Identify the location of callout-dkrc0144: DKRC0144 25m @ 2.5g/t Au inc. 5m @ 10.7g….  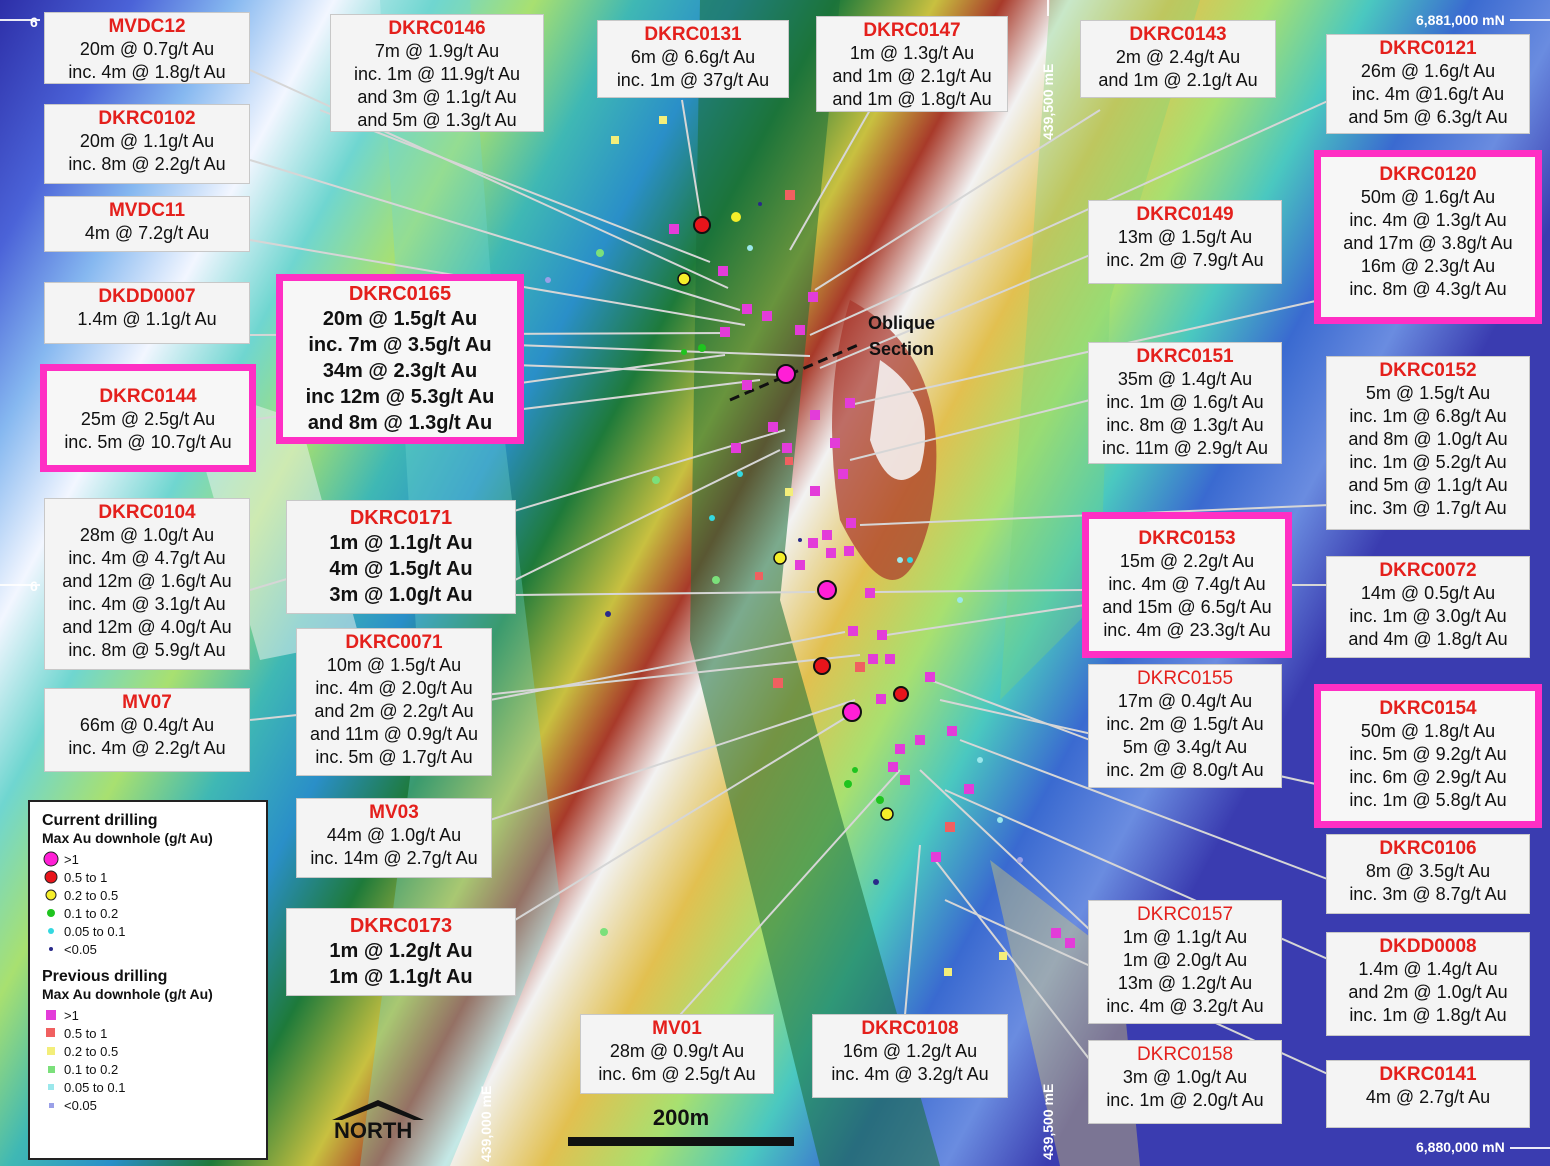
(148, 418).